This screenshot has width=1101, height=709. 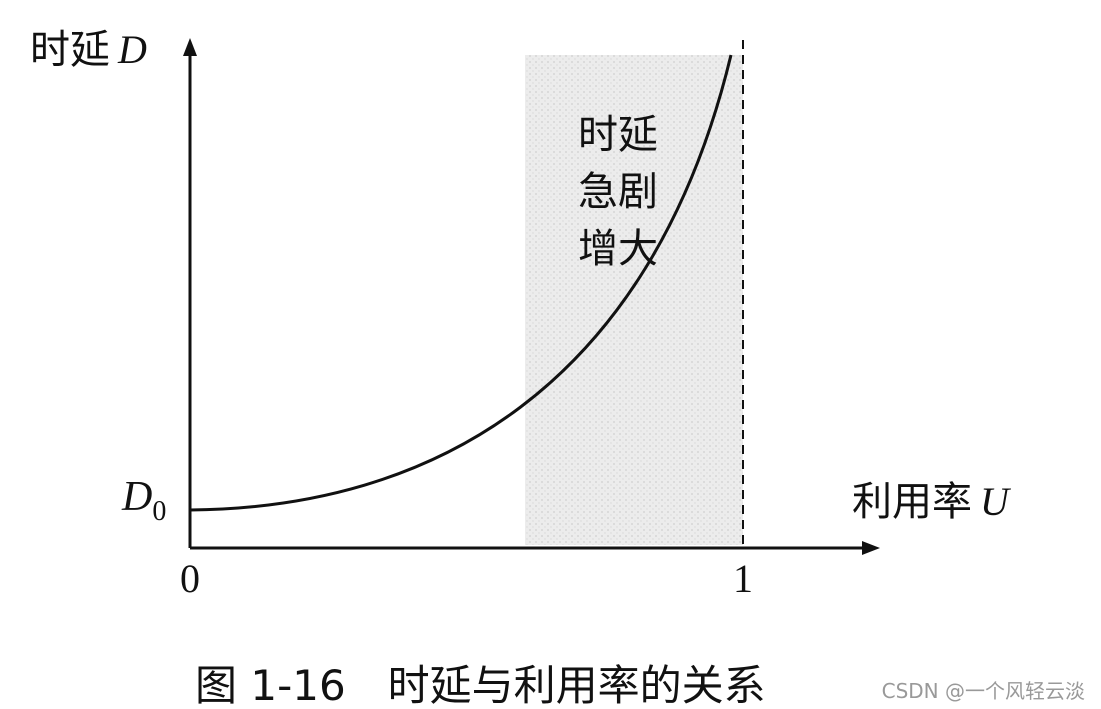 What do you see at coordinates (480, 685) in the screenshot?
I see `caption: 图 1-16 时延与利用率的关系` at bounding box center [480, 685].